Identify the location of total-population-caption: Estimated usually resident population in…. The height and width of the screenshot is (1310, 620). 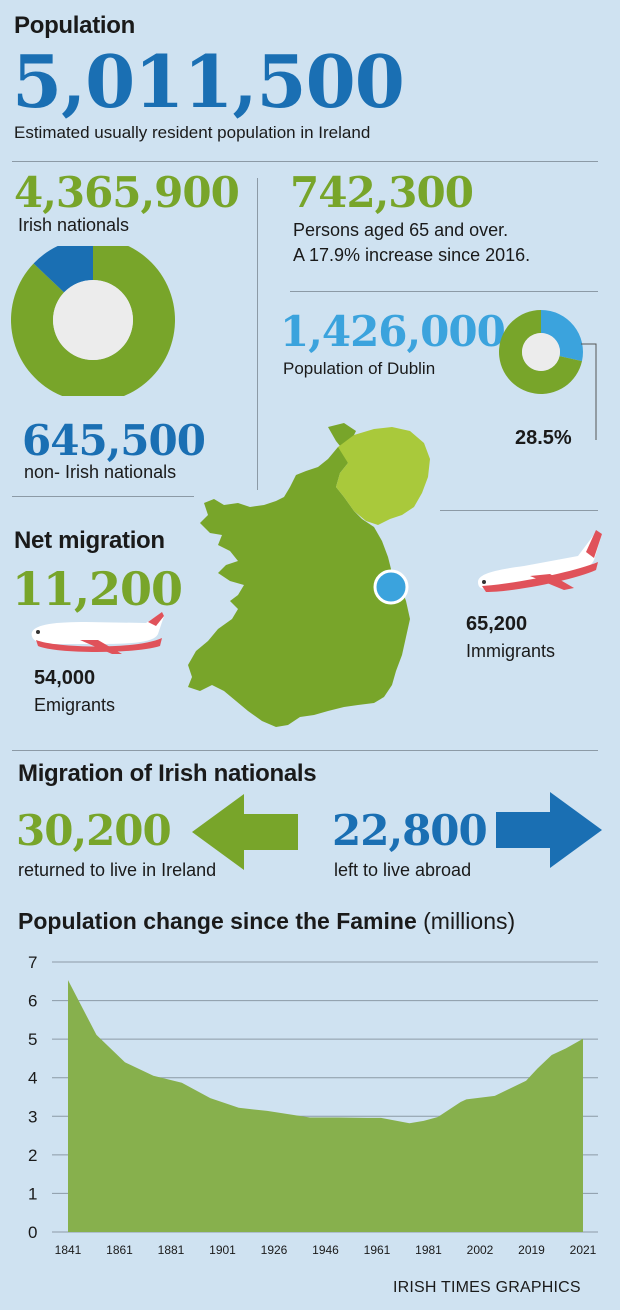
(192, 132).